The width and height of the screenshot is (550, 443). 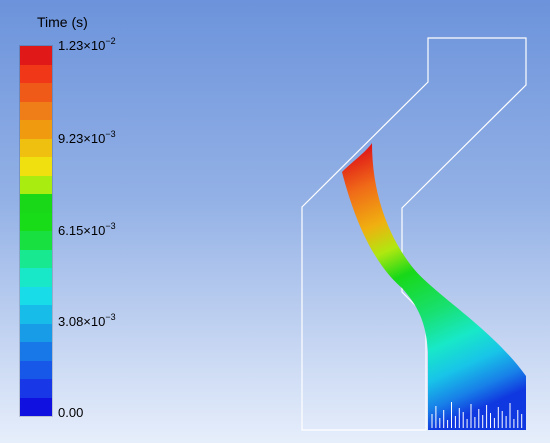 I want to click on injection-nozzles, so click(x=477, y=415).